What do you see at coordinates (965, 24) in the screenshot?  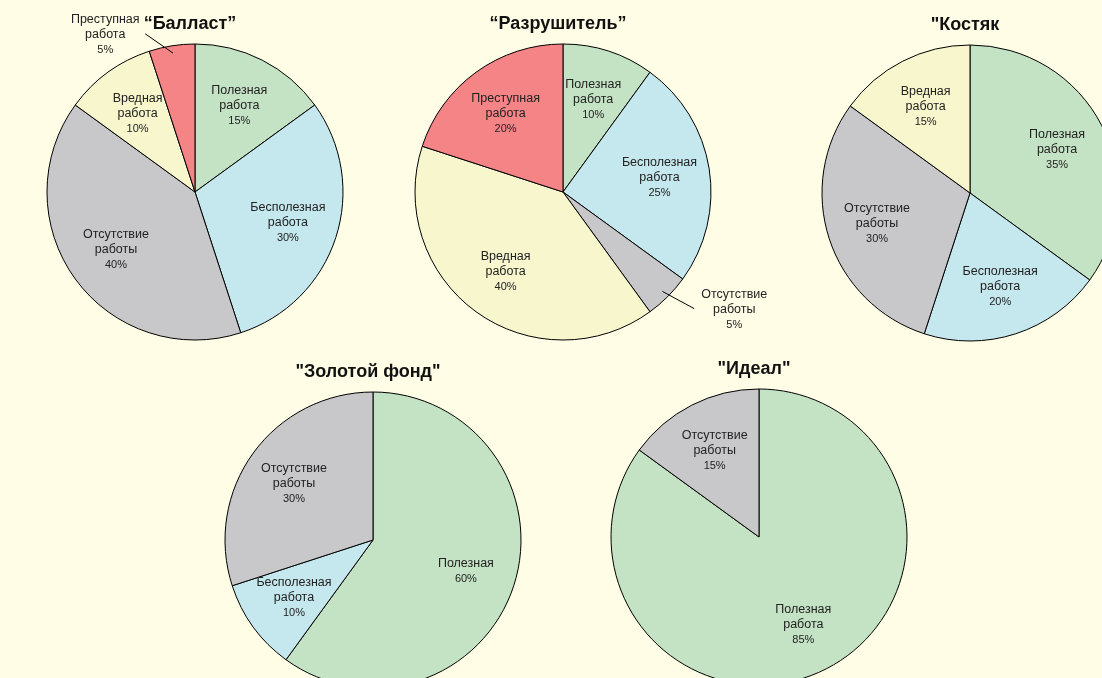 I see `chart-title: "Костяк` at bounding box center [965, 24].